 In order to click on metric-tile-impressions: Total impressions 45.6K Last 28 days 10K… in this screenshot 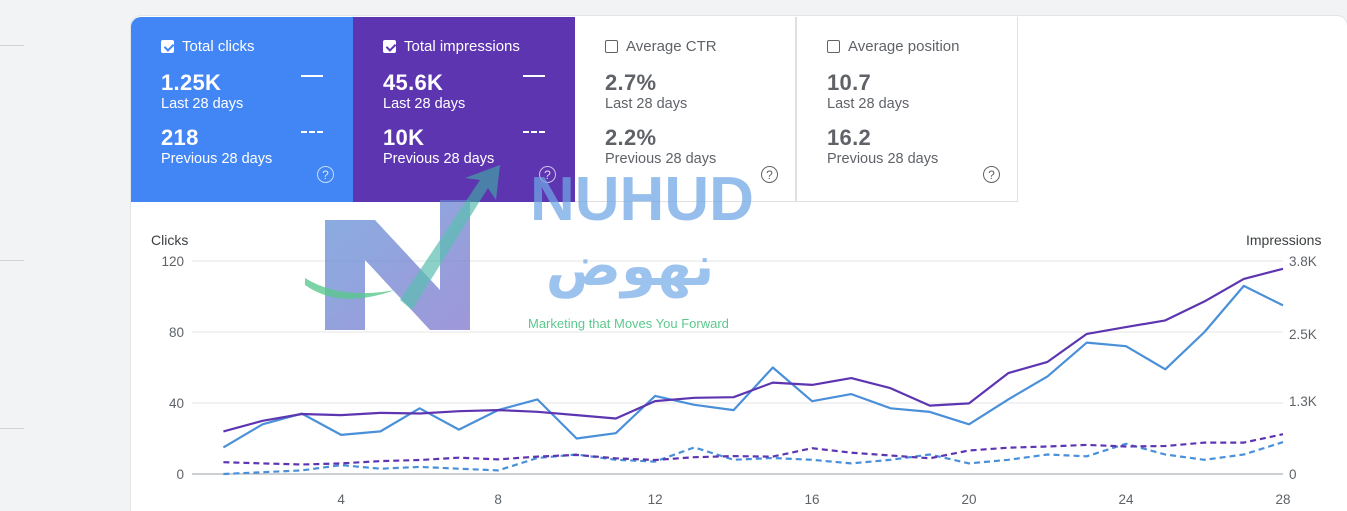, I will do `click(464, 109)`.